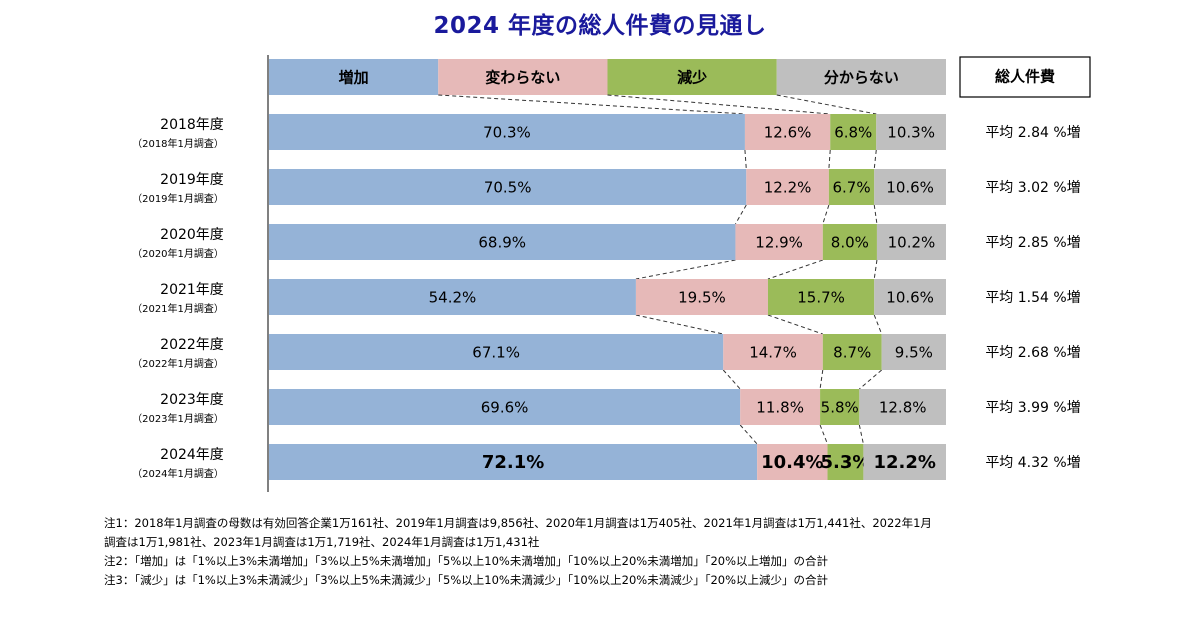 The width and height of the screenshot is (1200, 630). What do you see at coordinates (192, 400) in the screenshot?
I see `year-label-5: 2023年度` at bounding box center [192, 400].